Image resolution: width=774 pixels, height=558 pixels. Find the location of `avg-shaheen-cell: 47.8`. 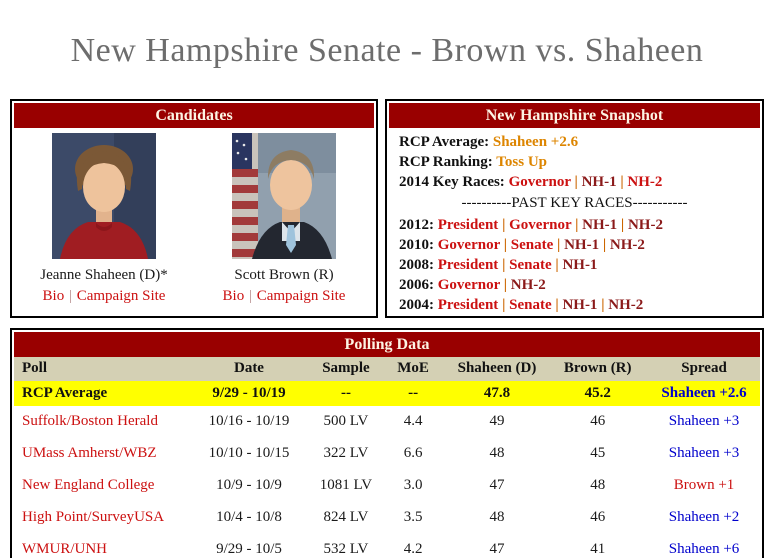

avg-shaheen-cell: 47.8 is located at coordinates (497, 392).